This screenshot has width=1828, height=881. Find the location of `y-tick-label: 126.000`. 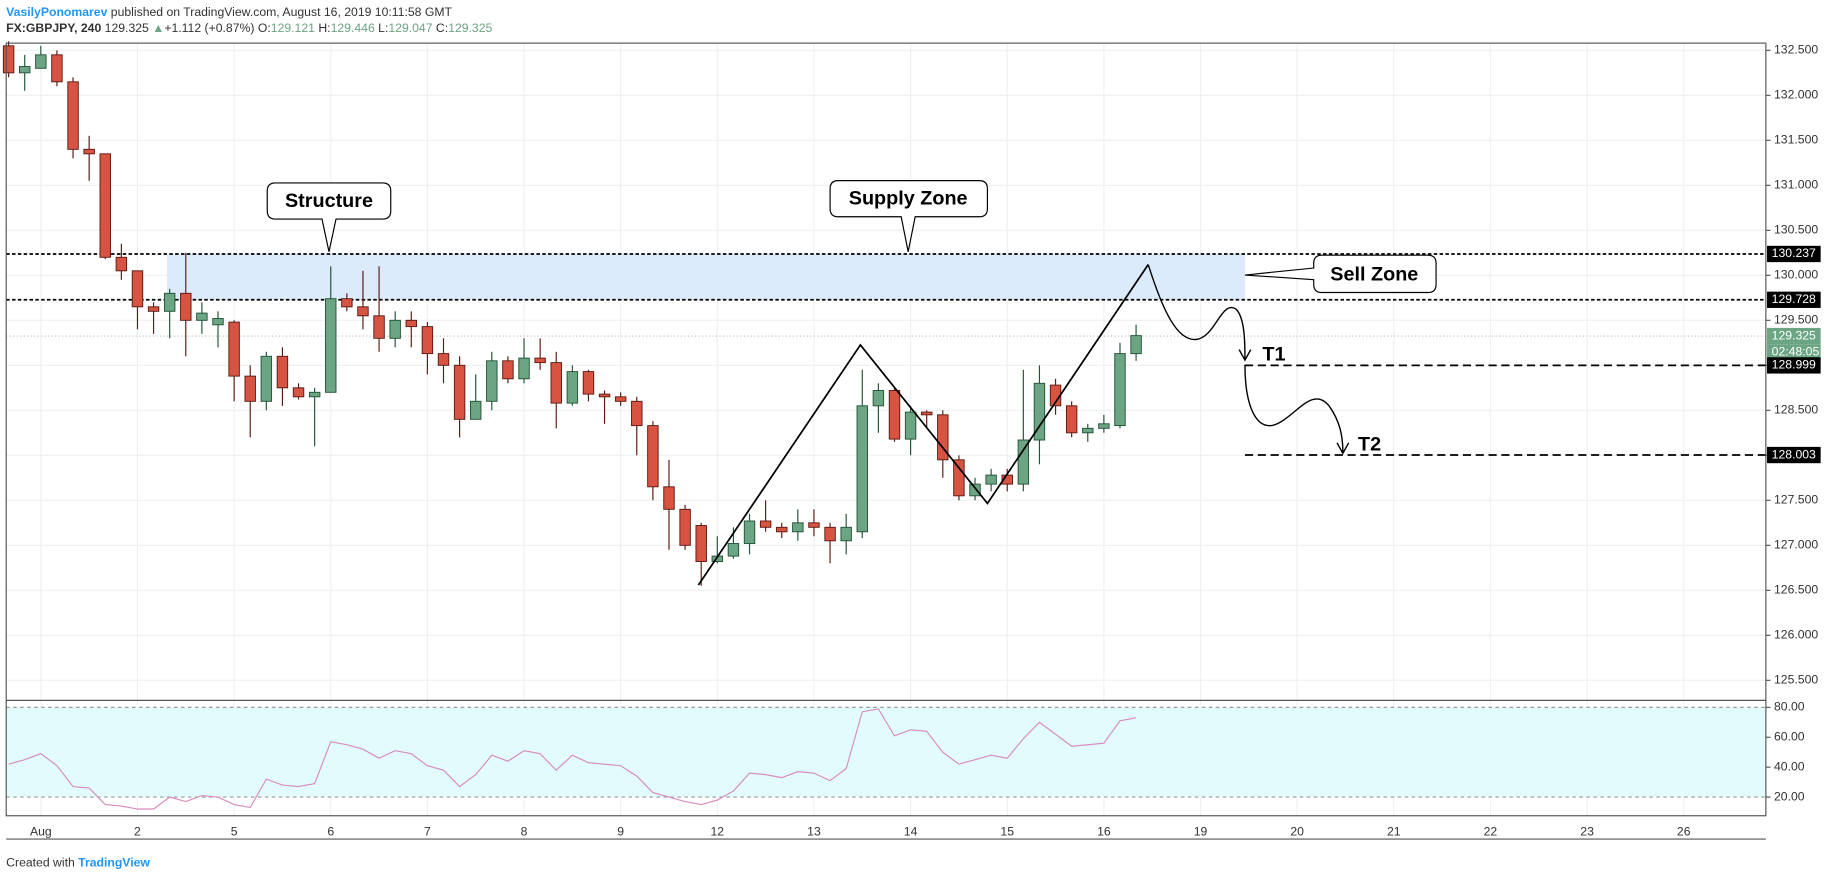

y-tick-label: 126.000 is located at coordinates (1796, 635).